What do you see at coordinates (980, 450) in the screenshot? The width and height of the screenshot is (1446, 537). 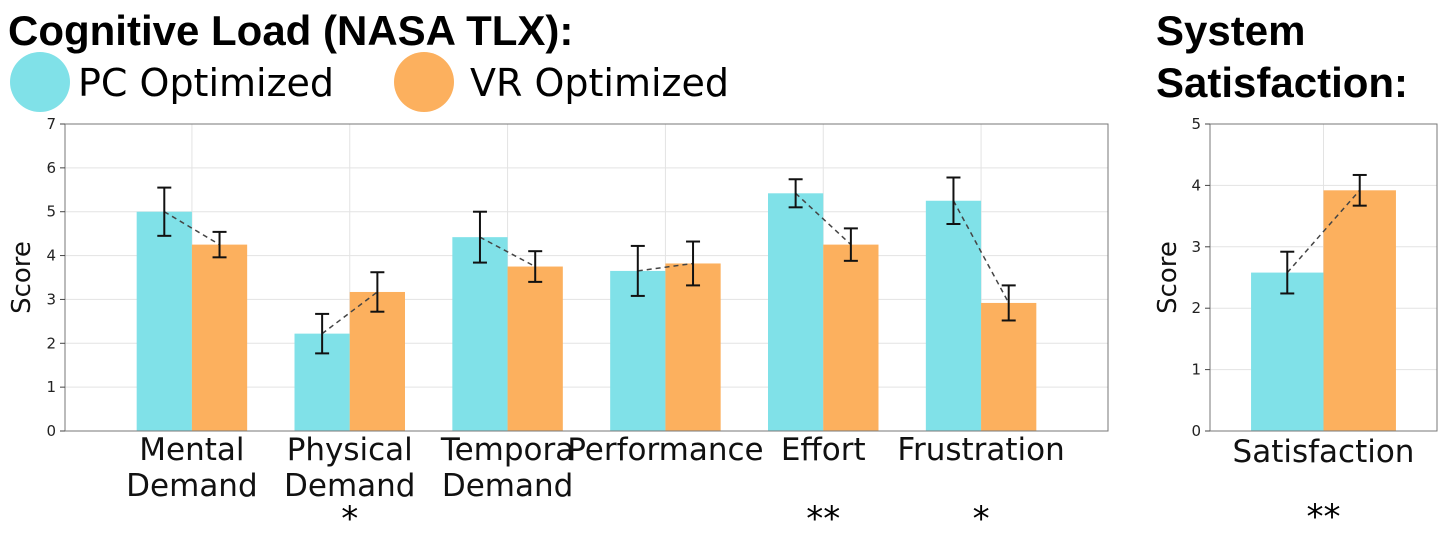 I see `category-label: Frustration` at bounding box center [980, 450].